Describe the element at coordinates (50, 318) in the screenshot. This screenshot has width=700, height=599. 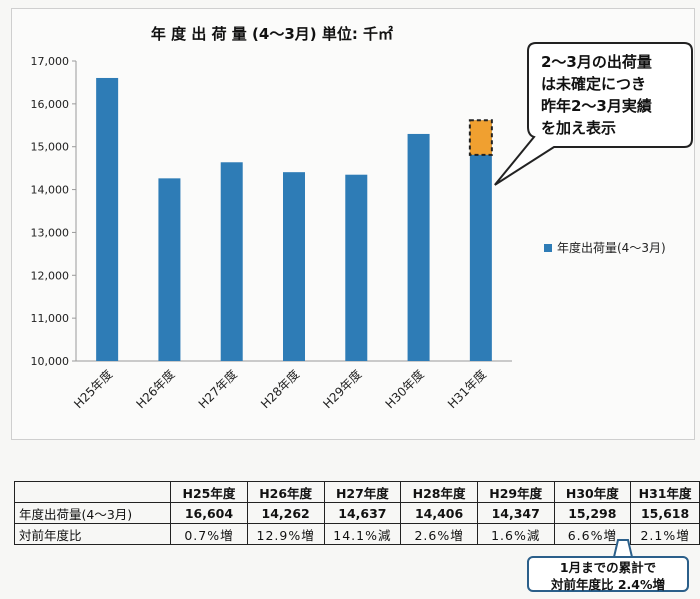
I see `y-tick-label: 11,000` at that location.